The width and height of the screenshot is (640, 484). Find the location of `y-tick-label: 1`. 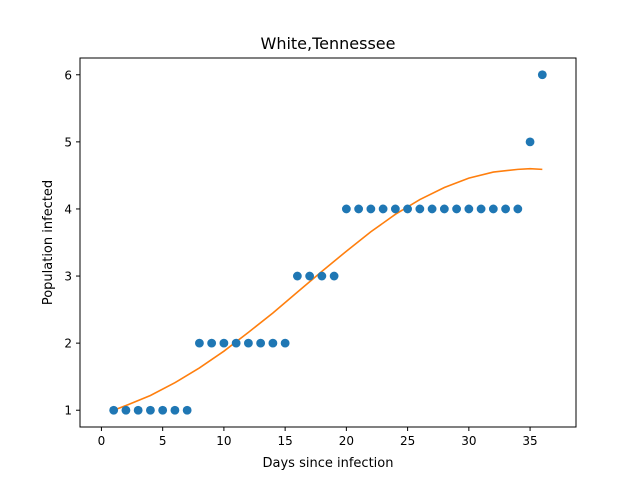

y-tick-label: 1 is located at coordinates (68, 411).